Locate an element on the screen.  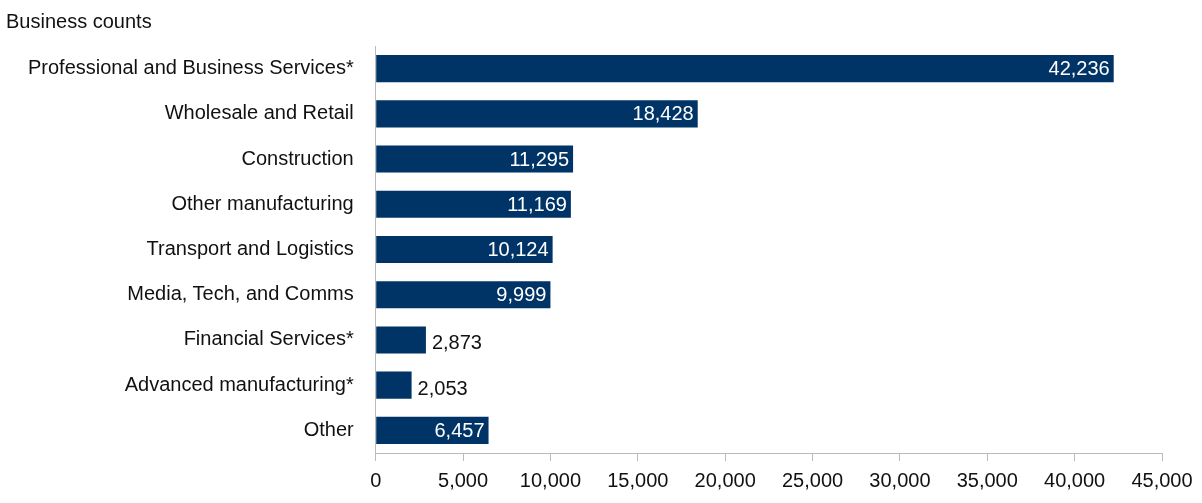
x-tick-label: 0 is located at coordinates (376, 479).